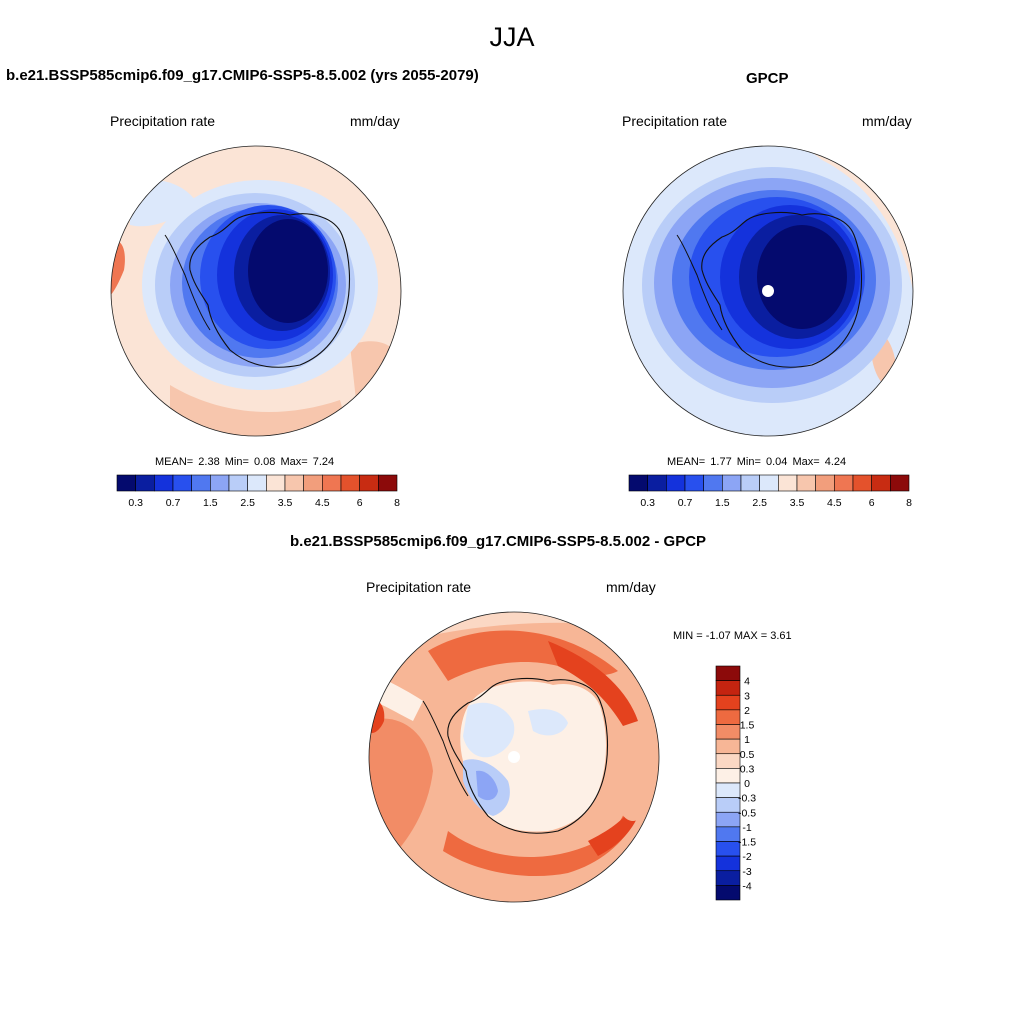 This screenshot has height=1024, width=1024. What do you see at coordinates (835, 462) in the screenshot?
I see `obs-max-value: 4.24` at bounding box center [835, 462].